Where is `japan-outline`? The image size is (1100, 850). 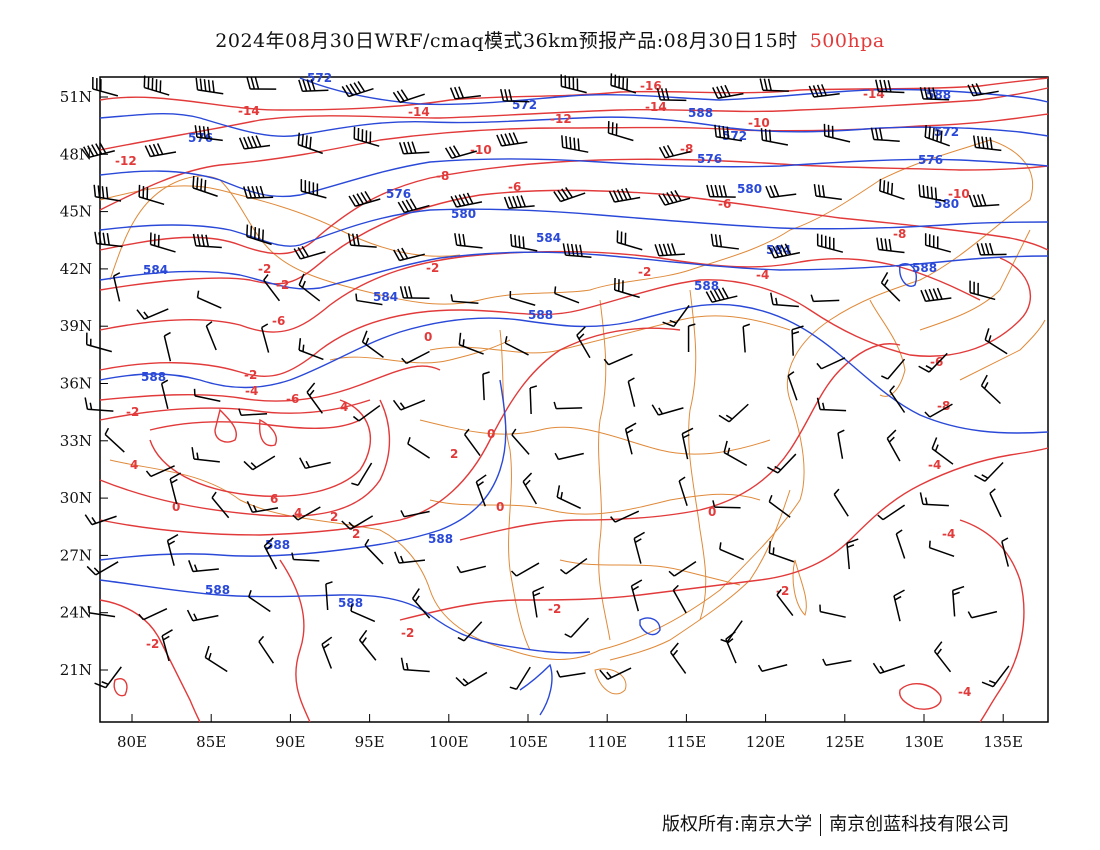
japan-outline is located at coordinates (982, 305).